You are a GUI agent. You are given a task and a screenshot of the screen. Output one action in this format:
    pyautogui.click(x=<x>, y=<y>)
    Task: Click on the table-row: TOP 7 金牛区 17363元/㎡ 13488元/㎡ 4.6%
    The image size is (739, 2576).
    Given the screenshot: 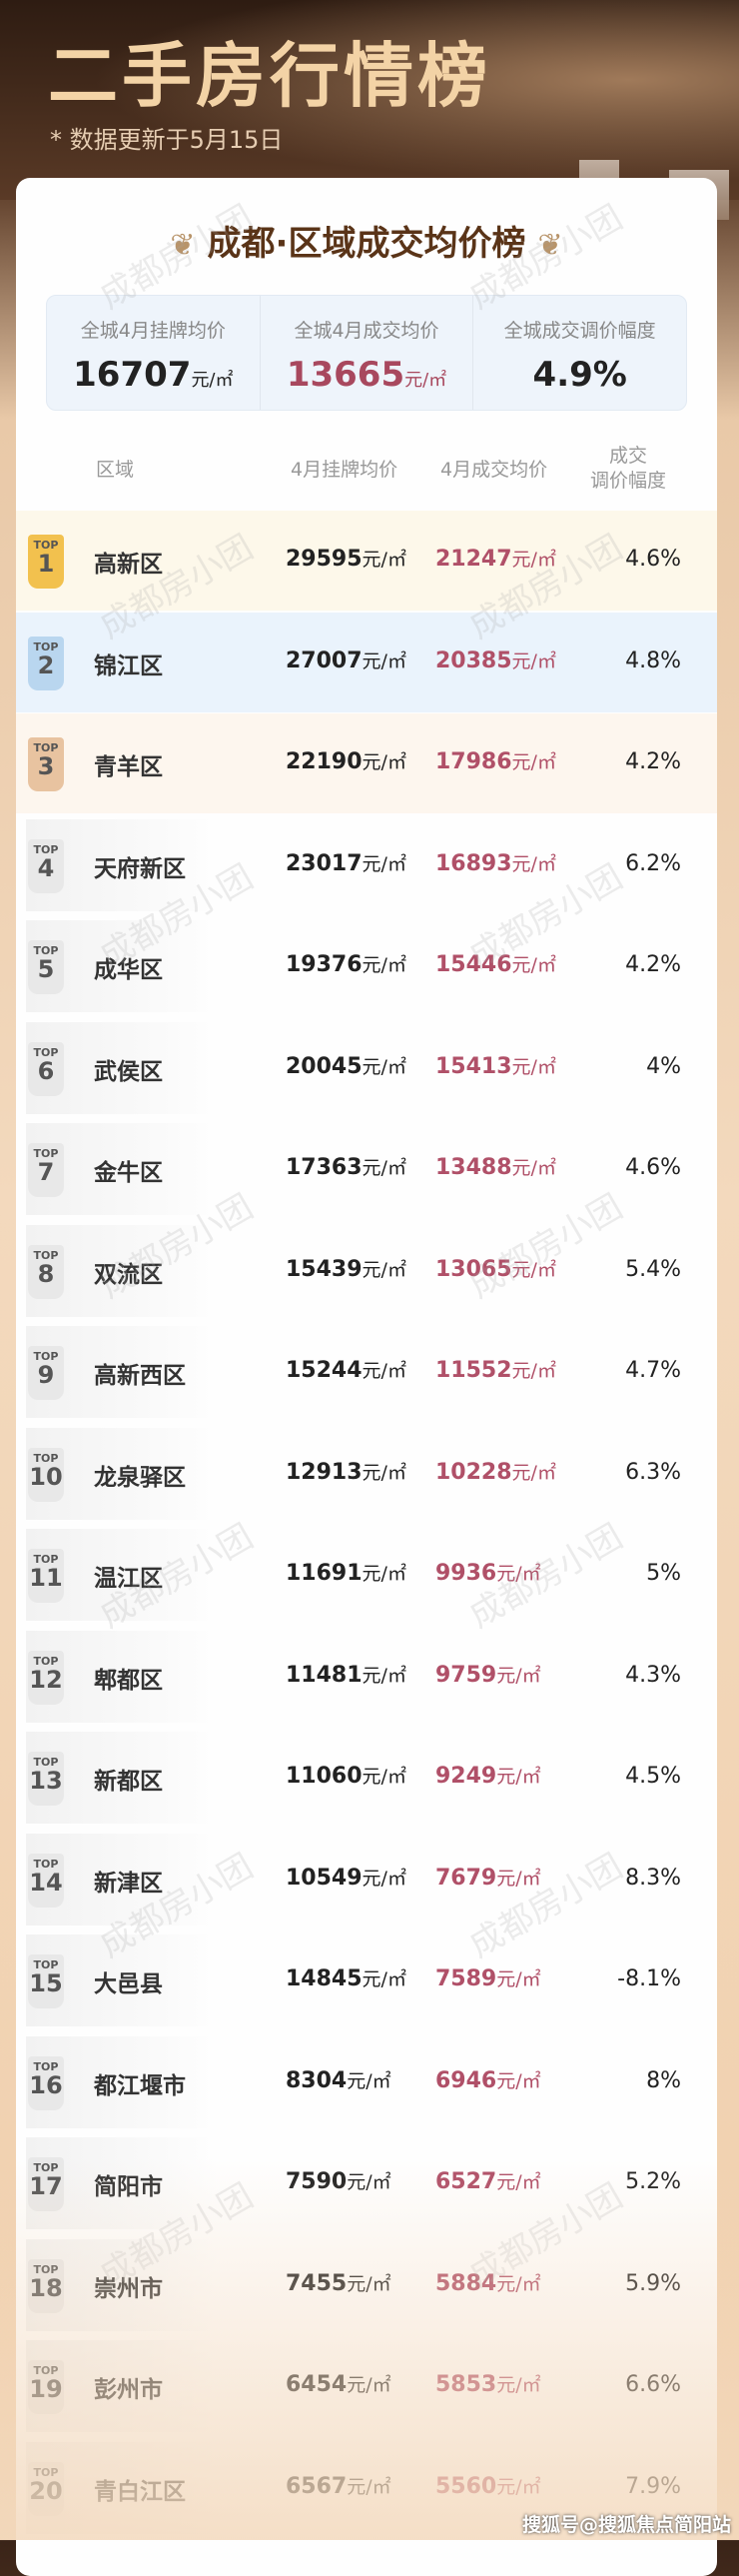 What is the action you would take?
    pyautogui.click(x=367, y=1169)
    